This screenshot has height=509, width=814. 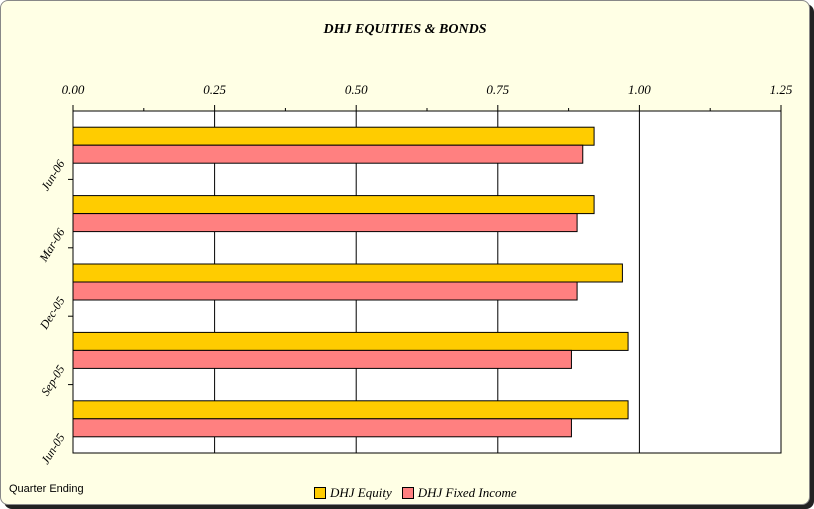 What do you see at coordinates (497, 89) in the screenshot?
I see `x-tick-label: 0.75` at bounding box center [497, 89].